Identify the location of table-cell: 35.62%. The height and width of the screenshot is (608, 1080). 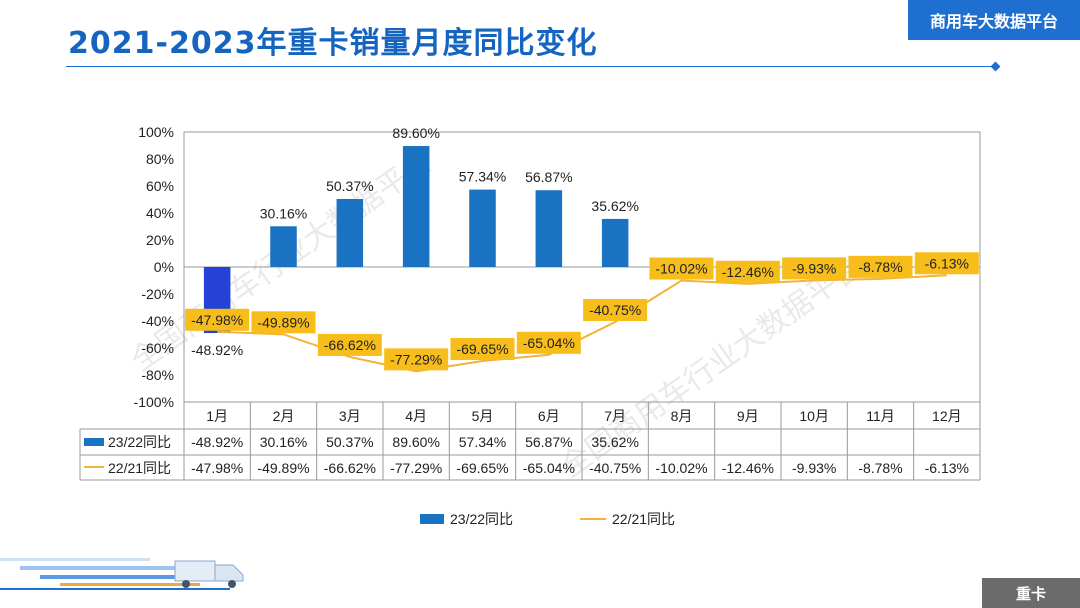
(614, 442).